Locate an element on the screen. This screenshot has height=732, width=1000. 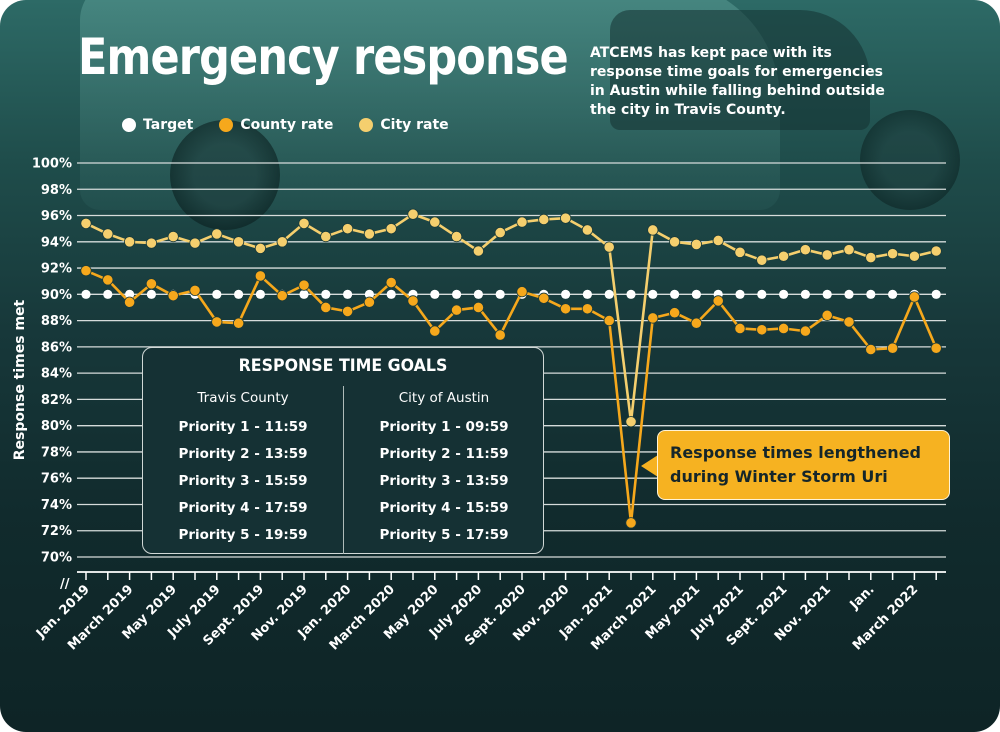
goals-divider is located at coordinates (343, 470).